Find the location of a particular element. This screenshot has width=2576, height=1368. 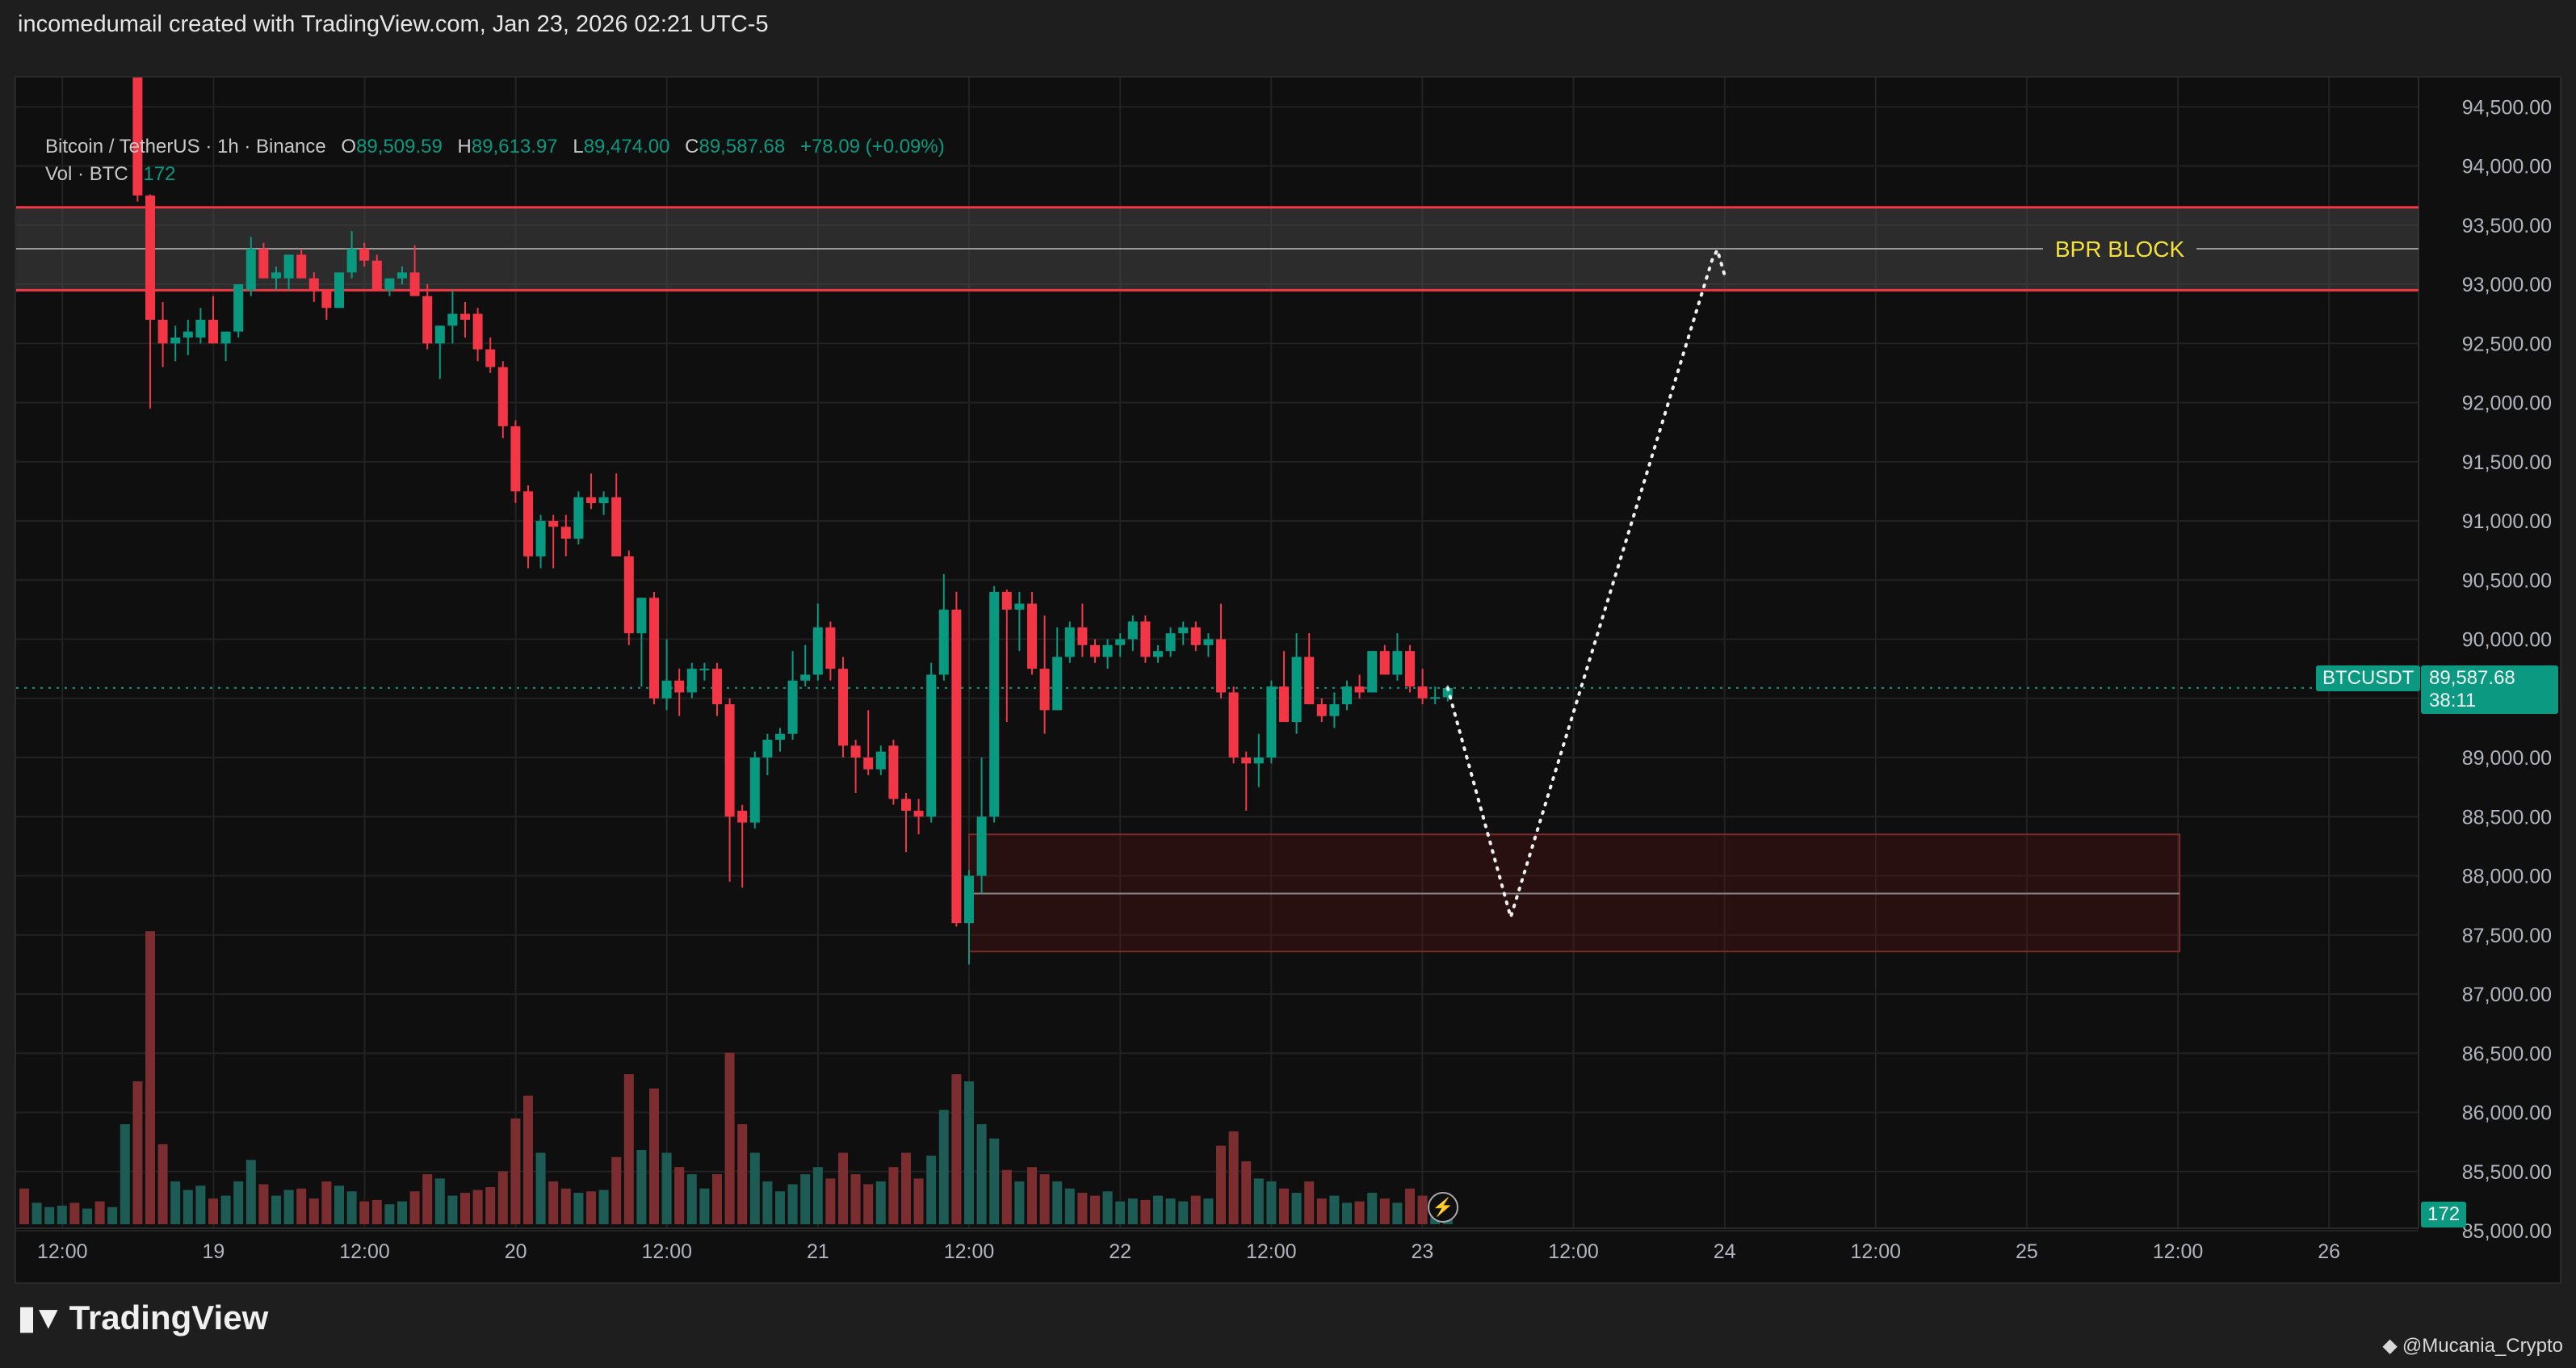

price-tick-label: 90,500.00 is located at coordinates (2507, 580).